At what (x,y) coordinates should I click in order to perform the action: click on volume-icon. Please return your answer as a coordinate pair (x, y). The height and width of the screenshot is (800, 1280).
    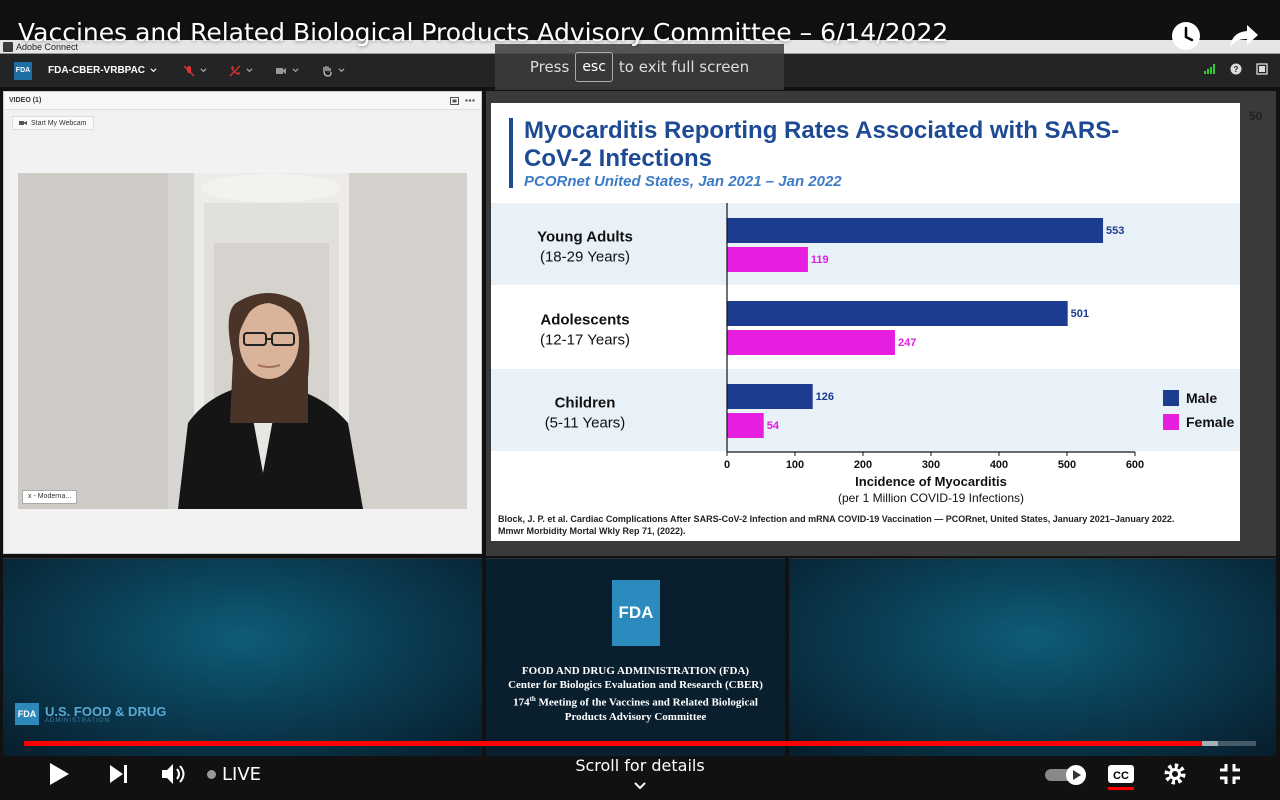
    Looking at the image, I should click on (173, 774).